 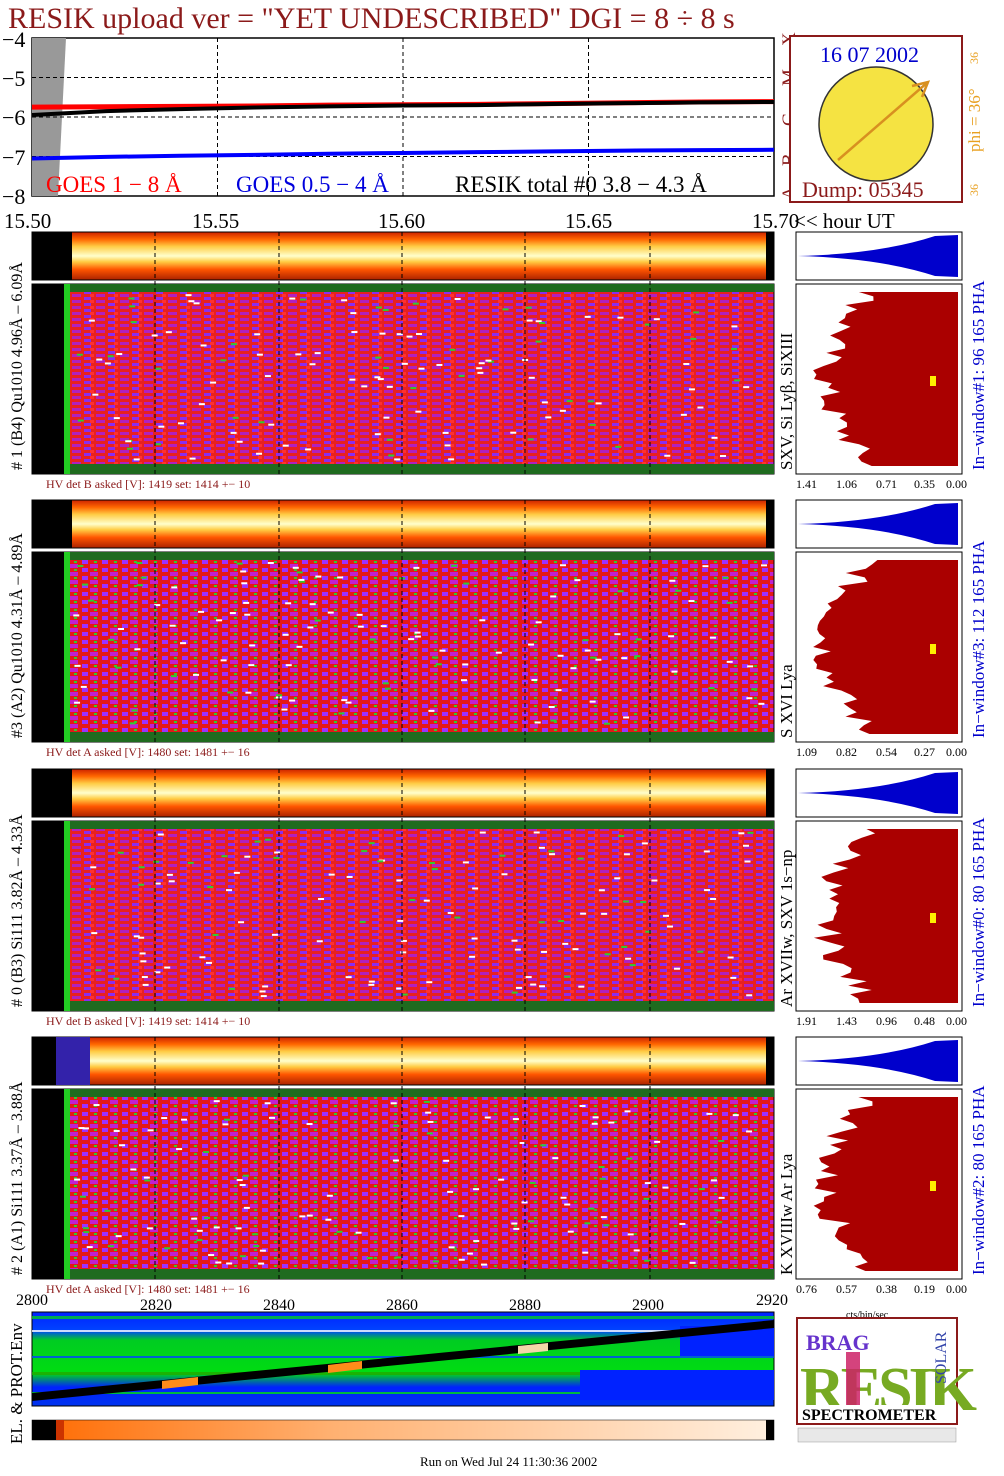 What do you see at coordinates (886, 1289) in the screenshot?
I see `hist-tick-label: 0.38` at bounding box center [886, 1289].